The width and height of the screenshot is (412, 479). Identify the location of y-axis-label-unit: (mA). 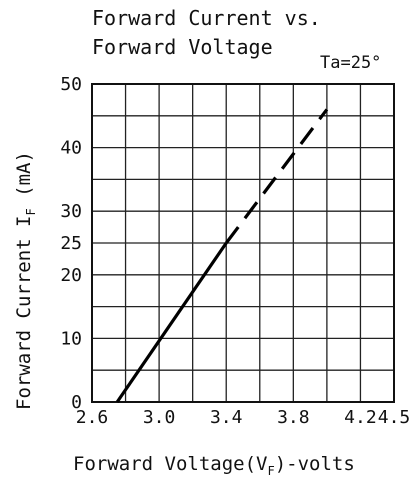
(24, 179).